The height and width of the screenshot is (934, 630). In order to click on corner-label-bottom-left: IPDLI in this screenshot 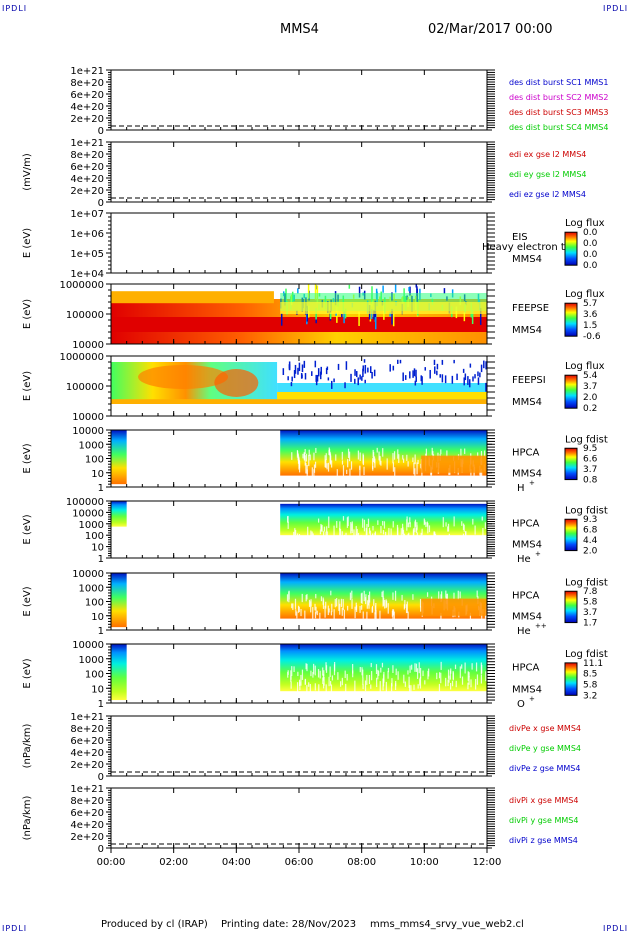, I will do `click(15, 928)`.